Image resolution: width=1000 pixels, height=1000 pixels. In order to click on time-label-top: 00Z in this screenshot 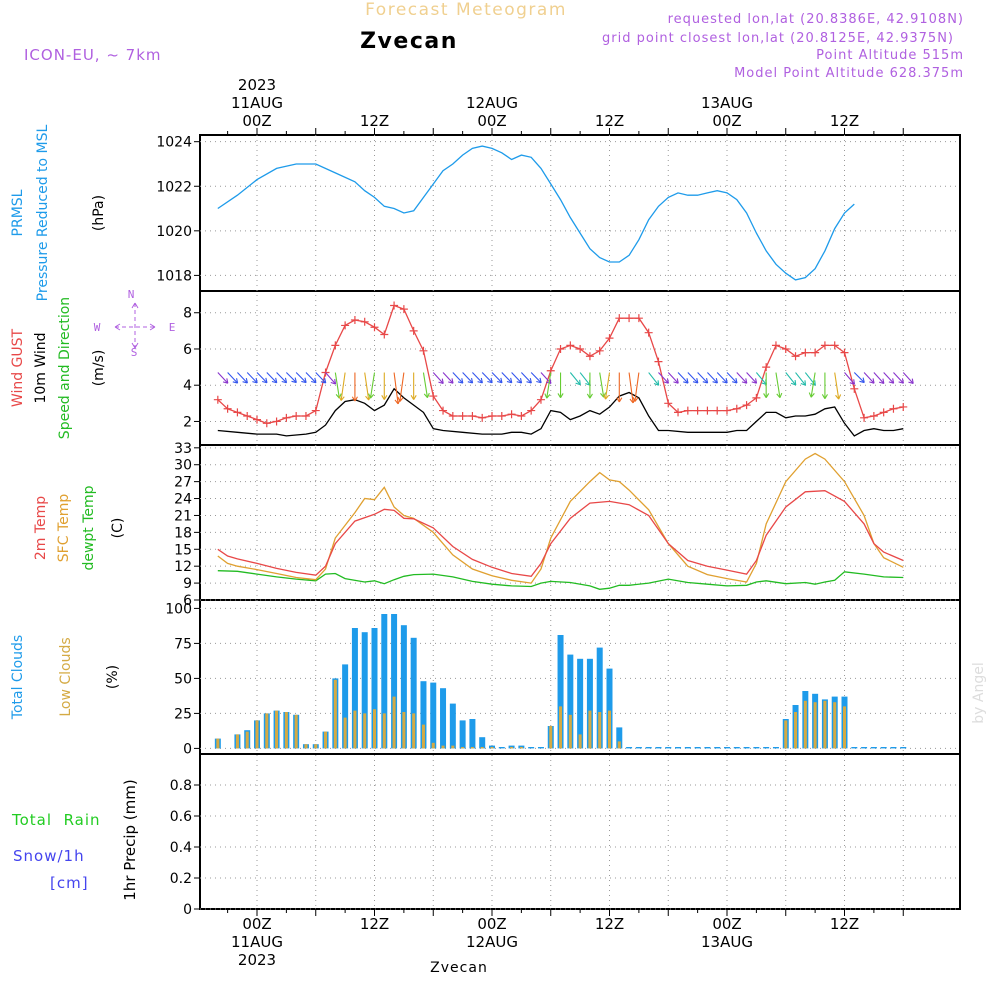, I will do `click(256, 121)`.